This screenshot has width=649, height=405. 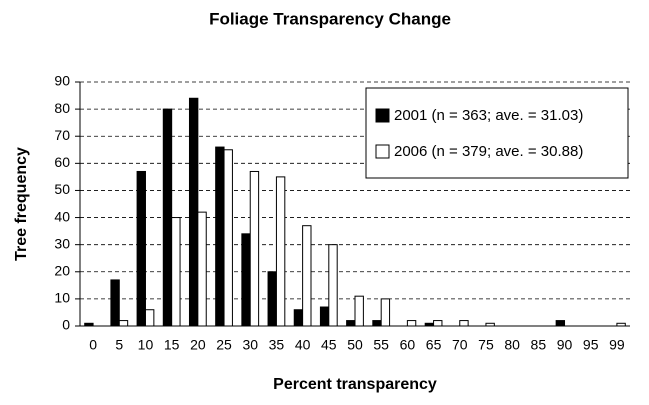 What do you see at coordinates (62, 135) in the screenshot?
I see `y-tick-label: 70` at bounding box center [62, 135].